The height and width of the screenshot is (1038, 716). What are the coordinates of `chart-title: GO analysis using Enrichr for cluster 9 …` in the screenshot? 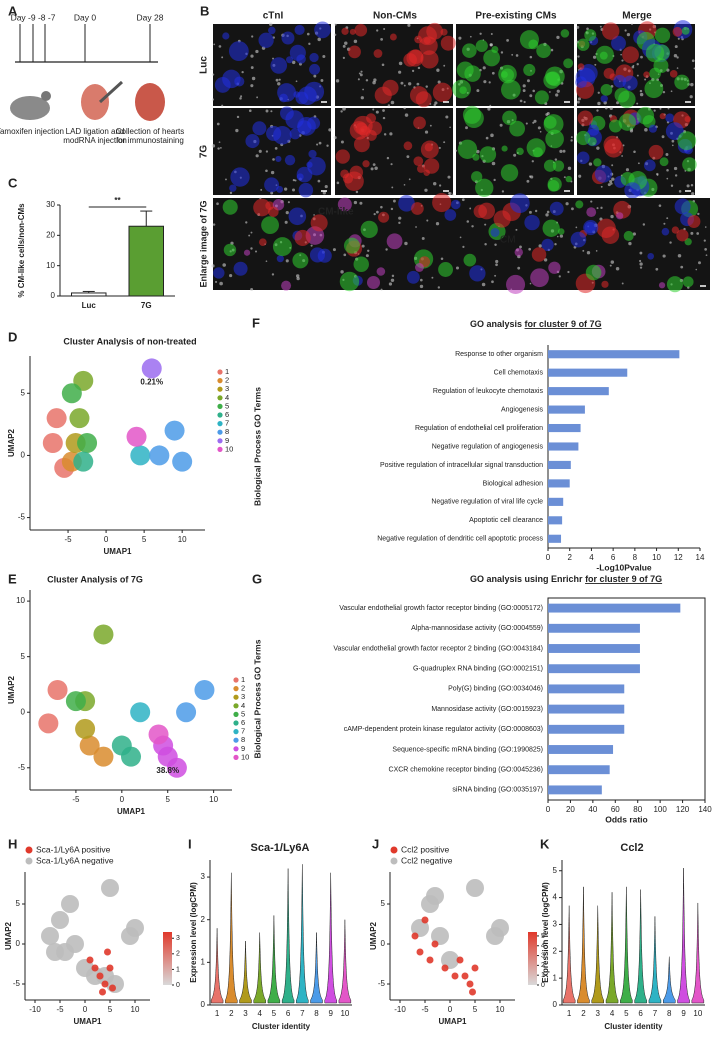 It's located at (566, 579).